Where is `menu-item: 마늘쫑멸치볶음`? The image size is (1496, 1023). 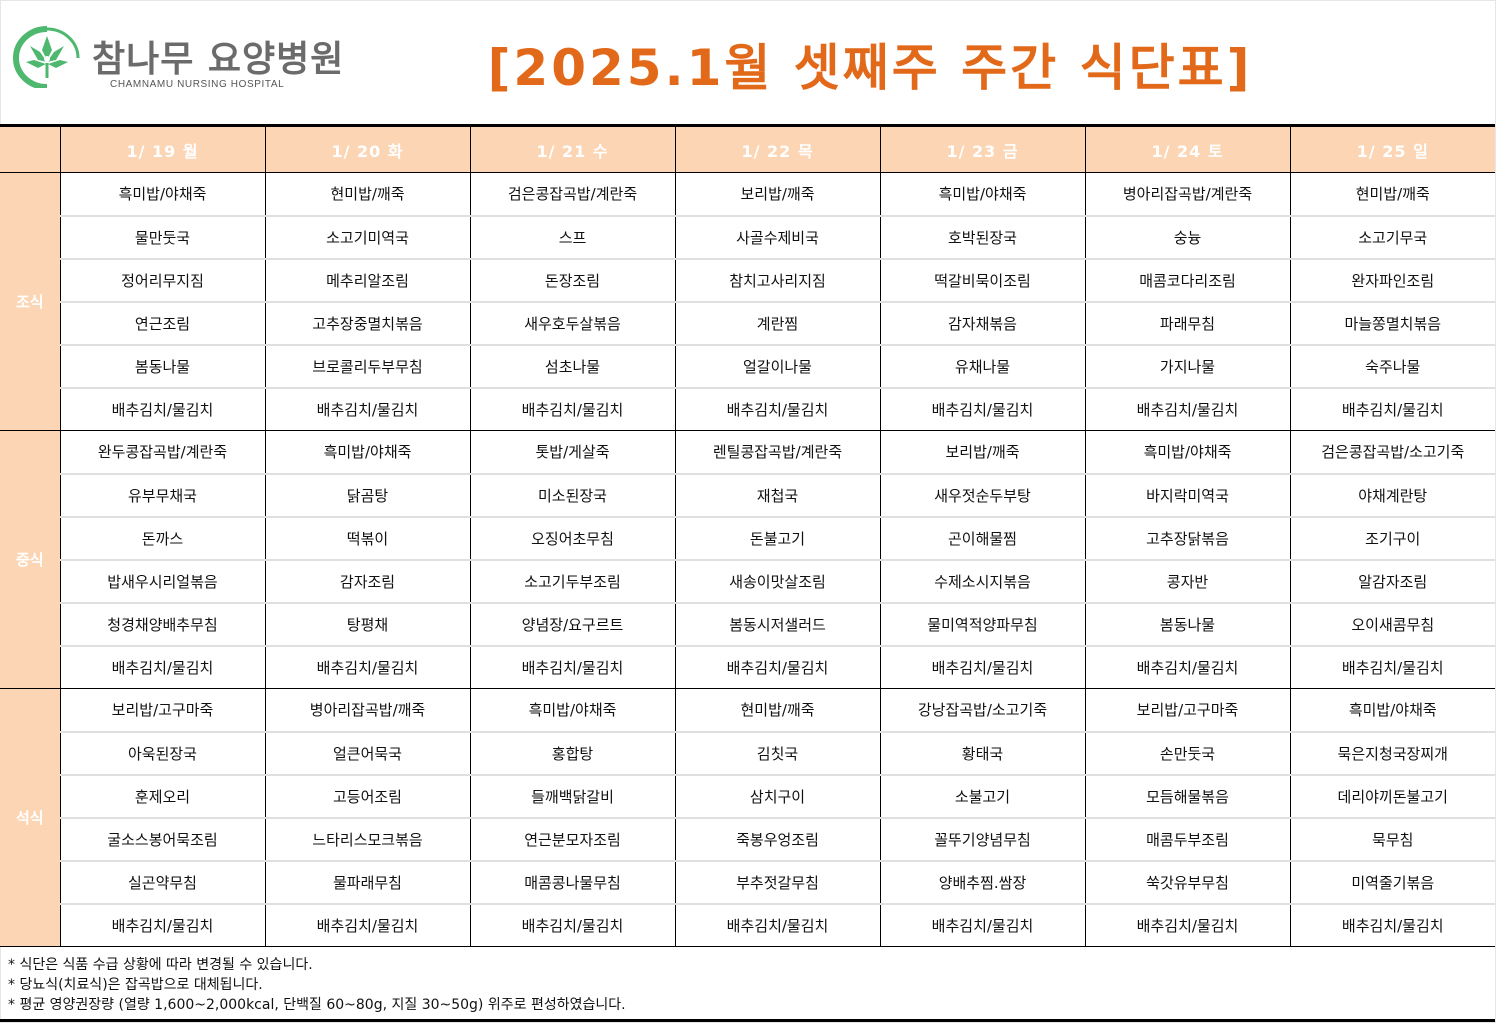 menu-item: 마늘쫑멸치볶음 is located at coordinates (1392, 322).